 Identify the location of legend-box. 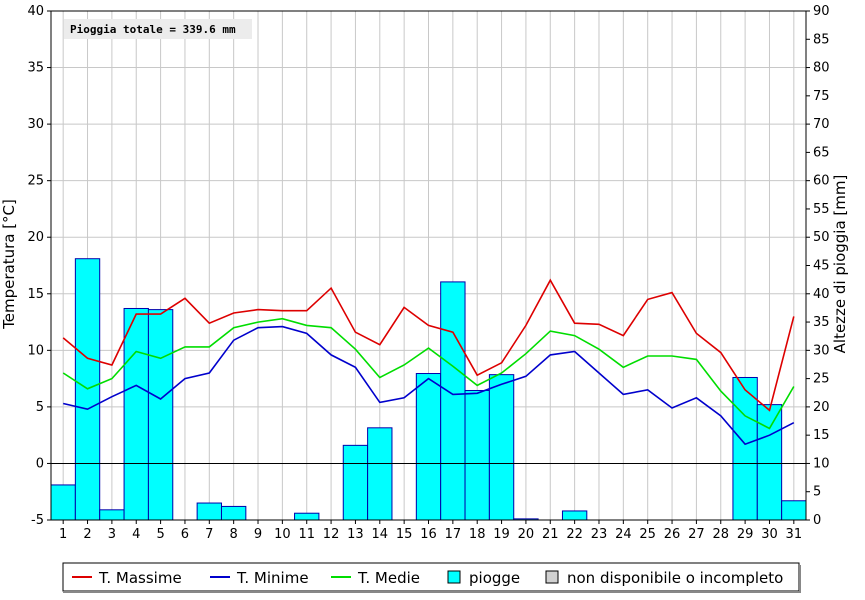
(431, 577).